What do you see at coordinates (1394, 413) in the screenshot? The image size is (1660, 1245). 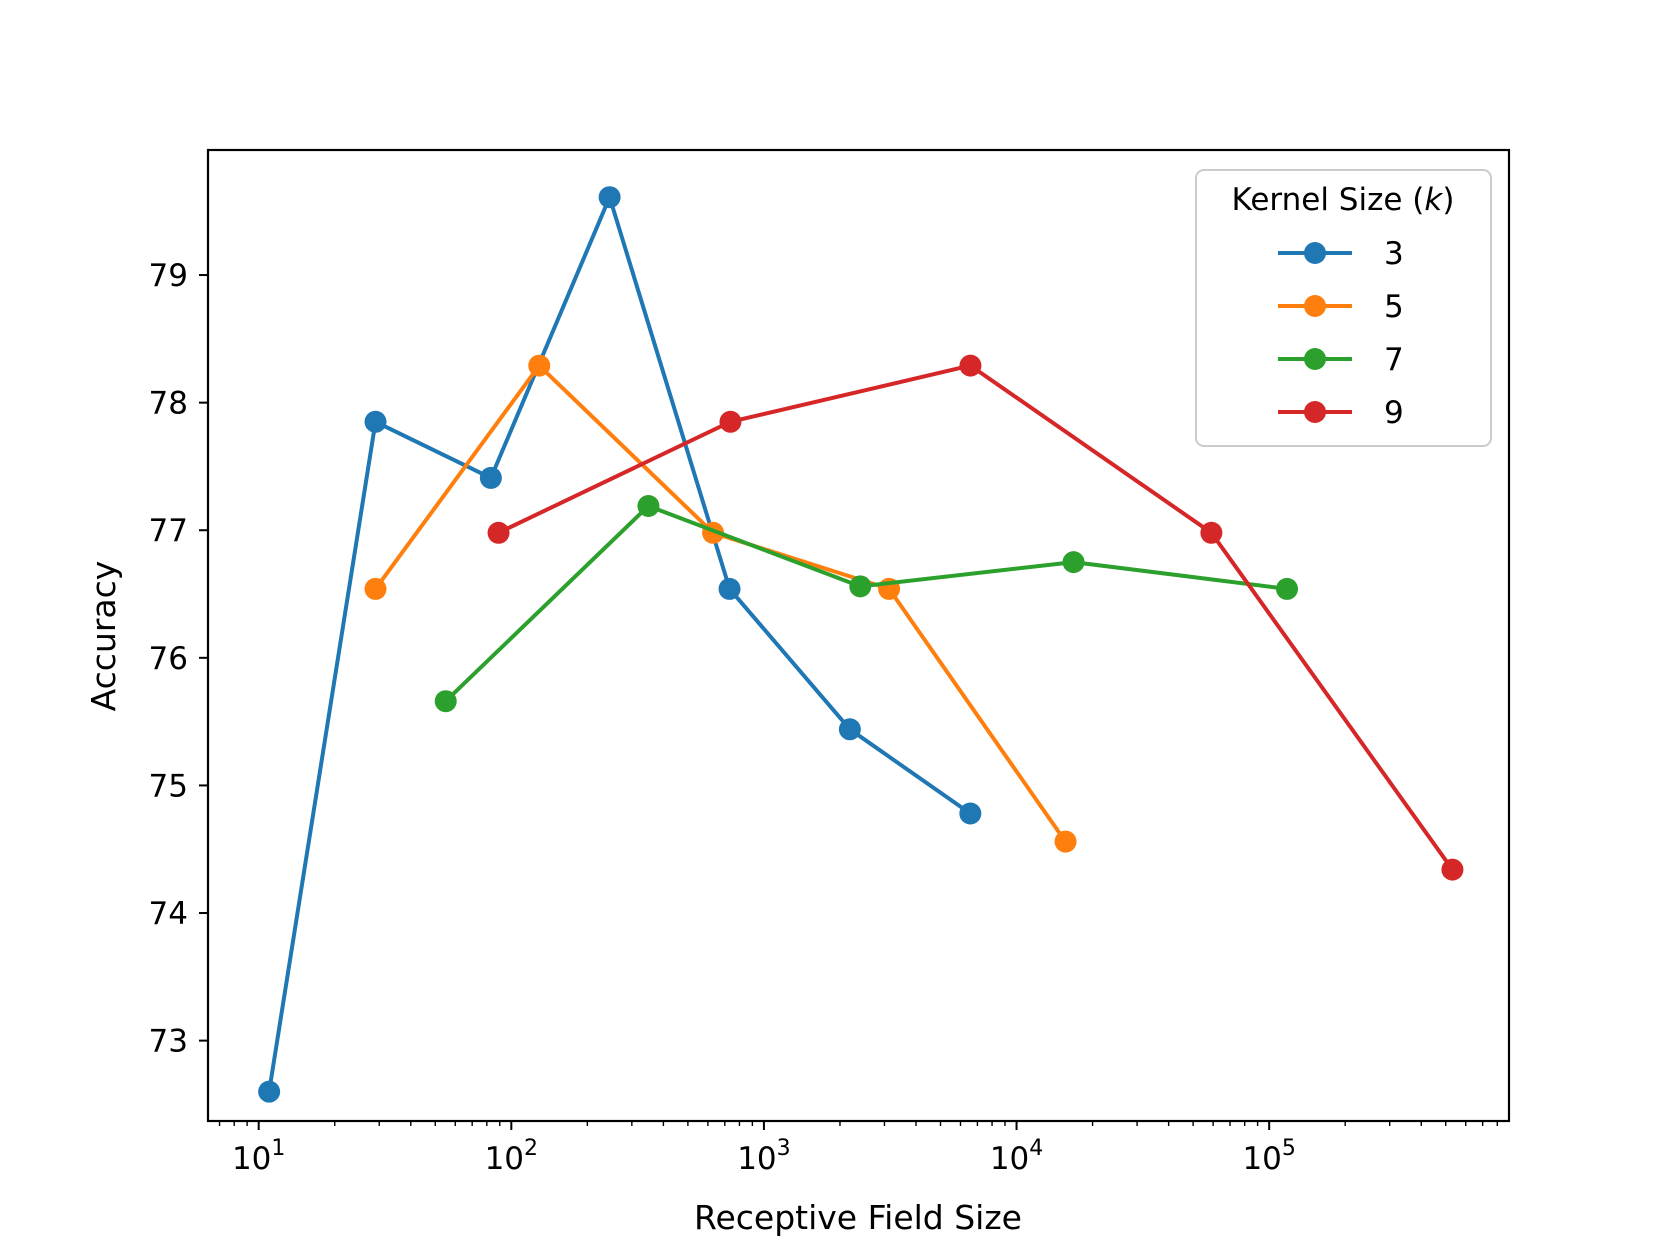 I see `legend-label: 9` at bounding box center [1394, 413].